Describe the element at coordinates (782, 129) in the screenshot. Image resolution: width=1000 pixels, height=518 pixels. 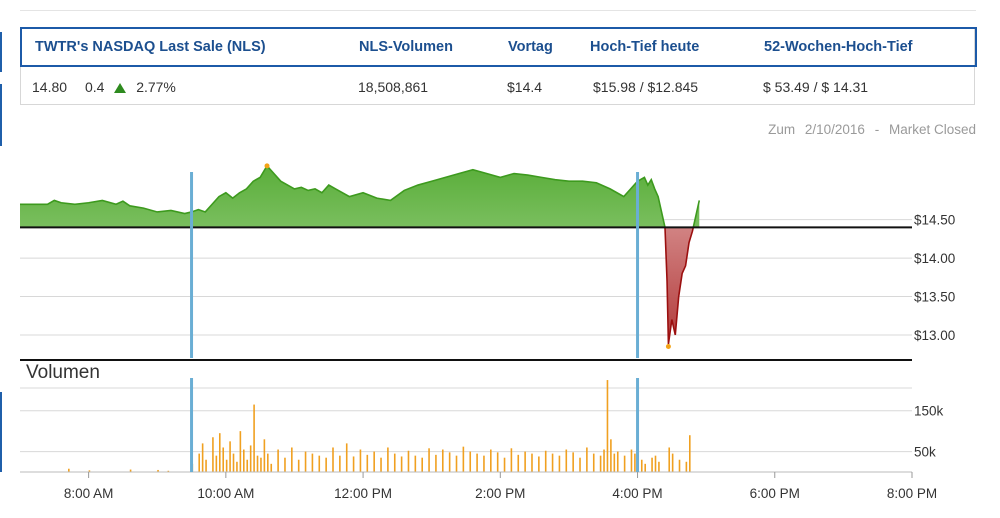
I see `zoom-label: Zum` at that location.